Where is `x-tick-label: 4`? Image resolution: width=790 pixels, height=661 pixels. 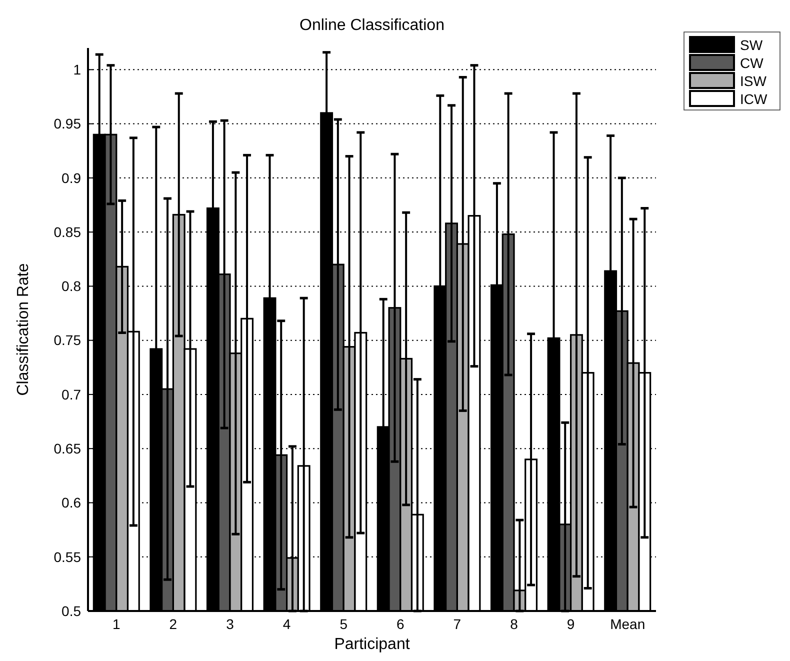 x-tick-label: 4 is located at coordinates (286, 624).